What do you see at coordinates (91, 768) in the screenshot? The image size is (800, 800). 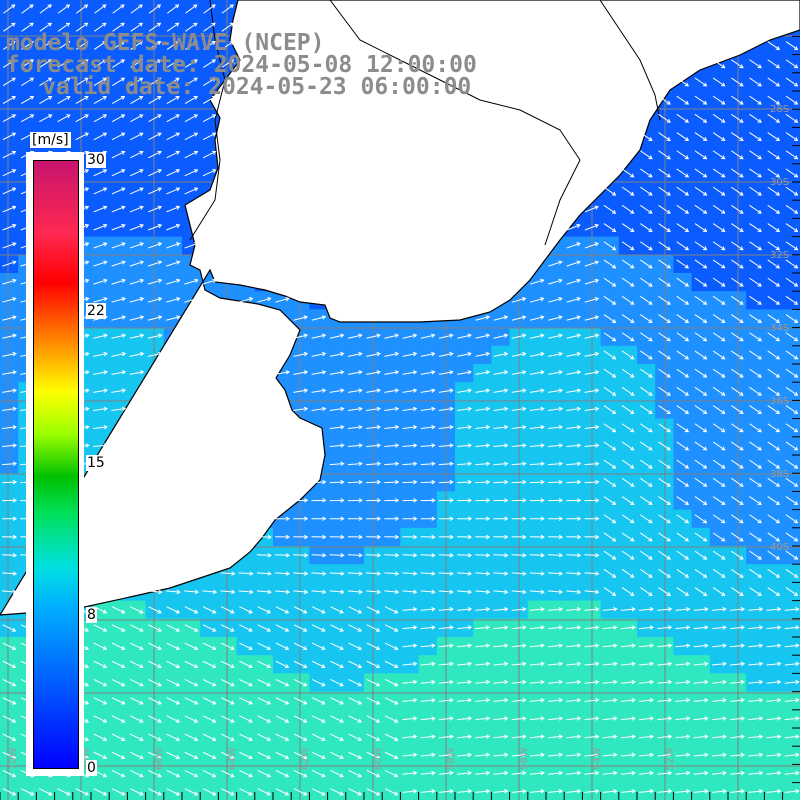 I see `colorbar-tick-0: 0` at bounding box center [91, 768].